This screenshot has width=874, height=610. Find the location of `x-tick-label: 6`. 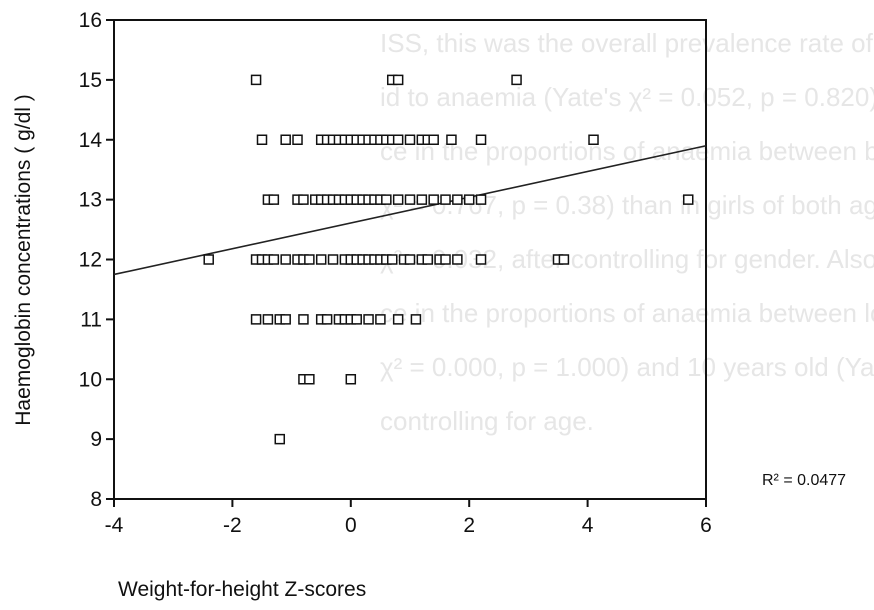

x-tick-label: 6 is located at coordinates (706, 525).